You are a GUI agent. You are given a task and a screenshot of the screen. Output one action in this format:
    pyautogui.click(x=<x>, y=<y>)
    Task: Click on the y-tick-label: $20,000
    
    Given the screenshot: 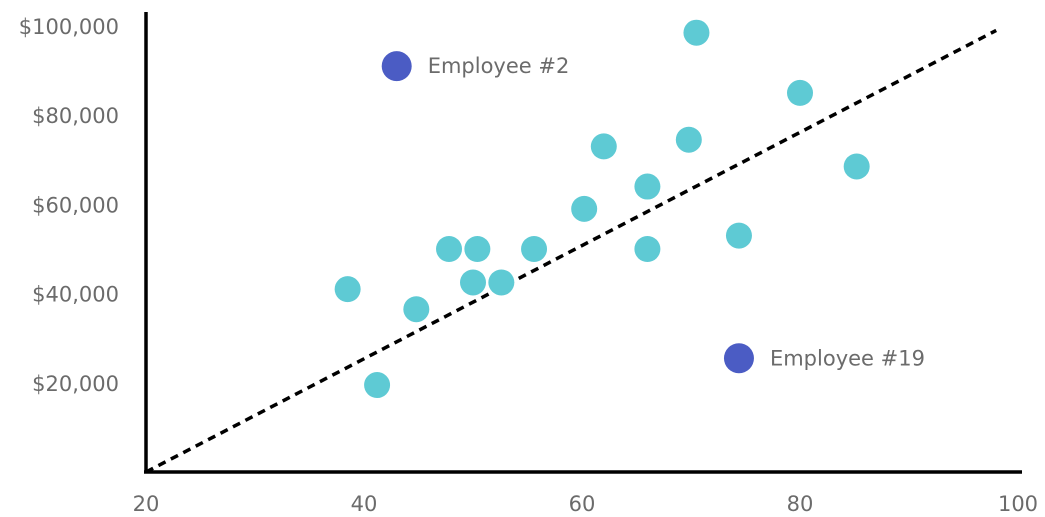 What is the action you would take?
    pyautogui.click(x=75, y=384)
    